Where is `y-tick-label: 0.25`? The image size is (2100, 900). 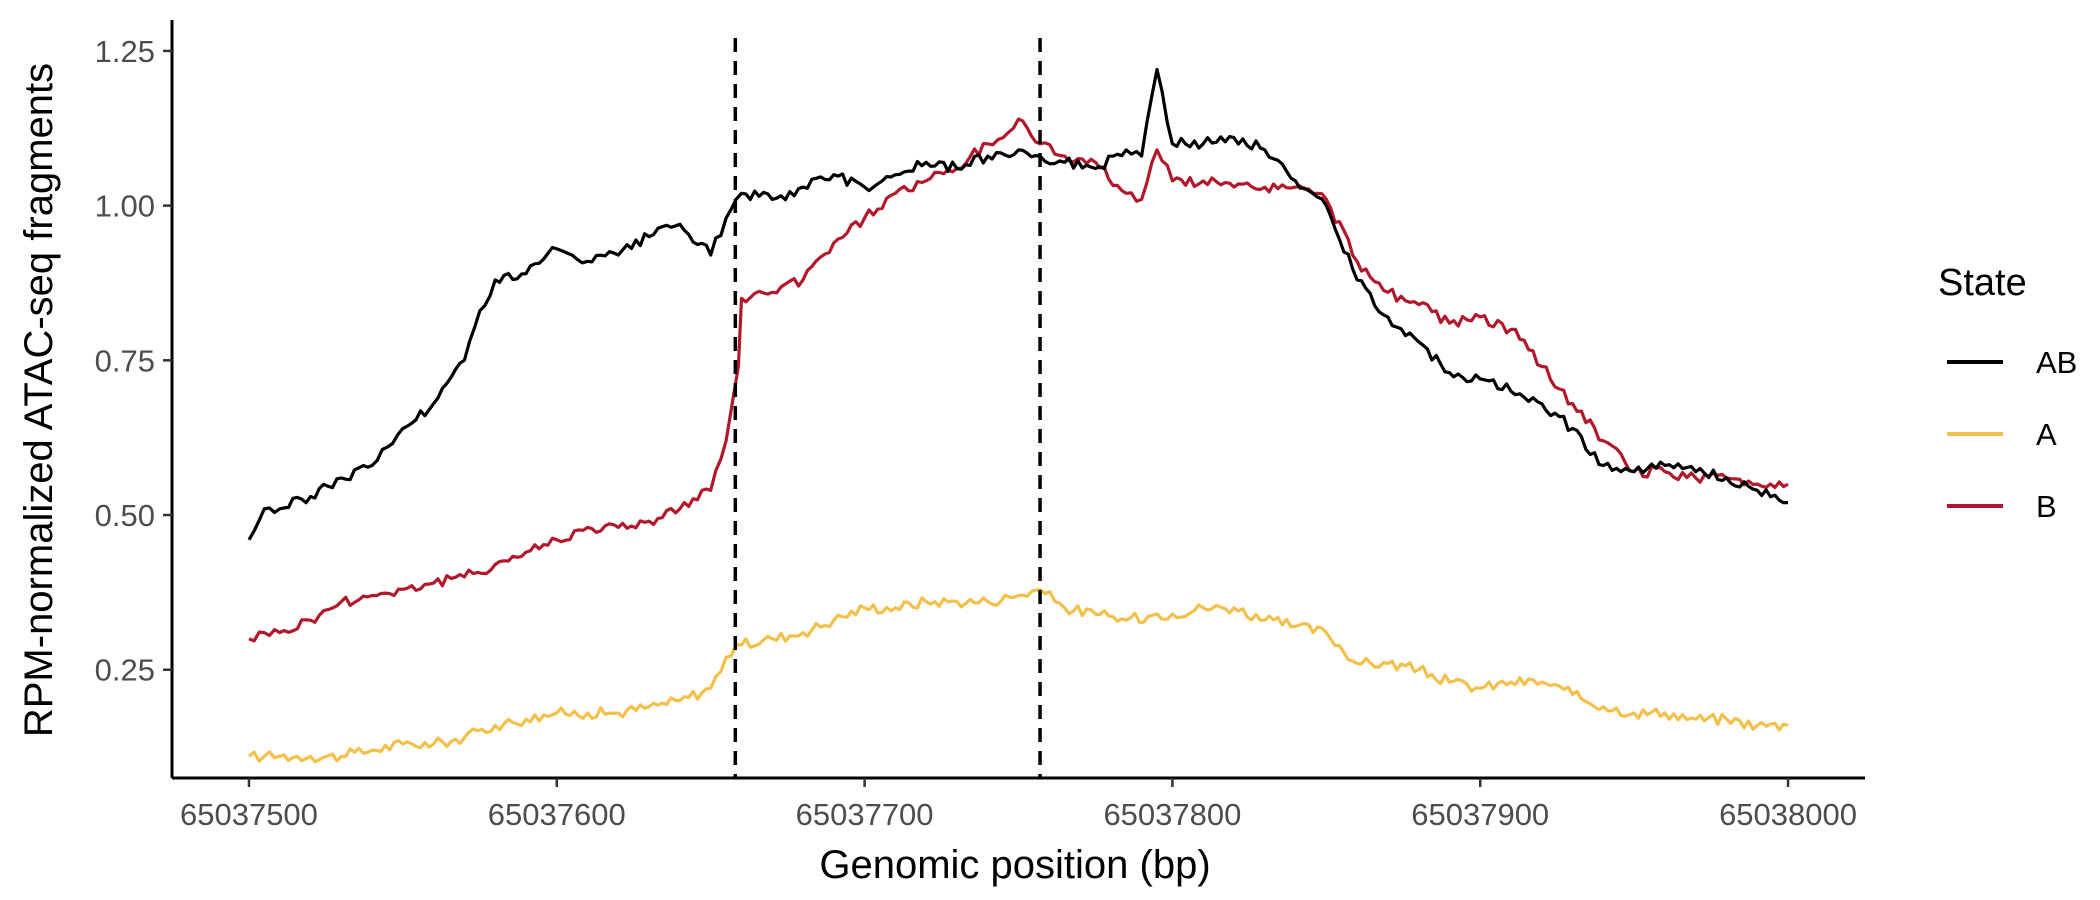
y-tick-label: 0.25 is located at coordinates (125, 670).